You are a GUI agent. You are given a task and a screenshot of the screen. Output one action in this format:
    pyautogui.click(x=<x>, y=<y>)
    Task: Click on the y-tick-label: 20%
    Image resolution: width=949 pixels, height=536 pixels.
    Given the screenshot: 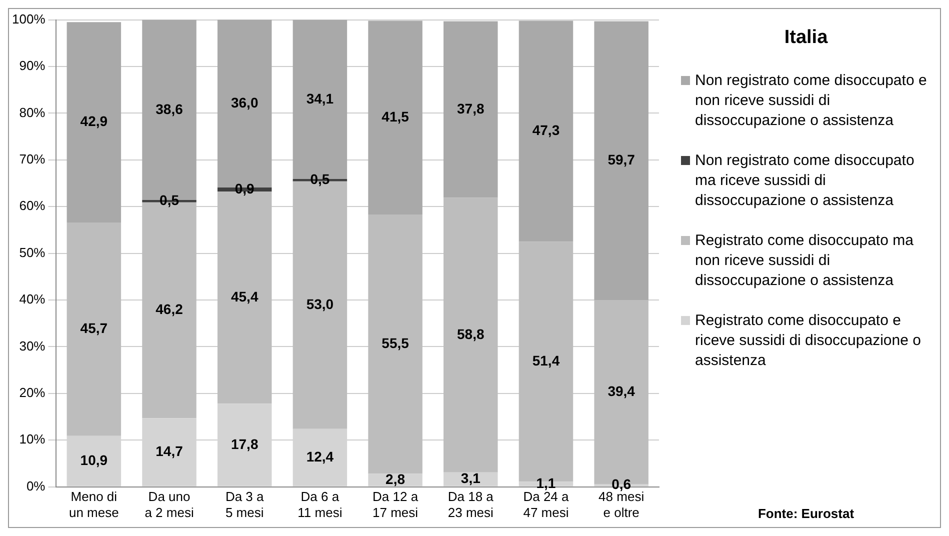 What is the action you would take?
    pyautogui.click(x=32, y=392)
    